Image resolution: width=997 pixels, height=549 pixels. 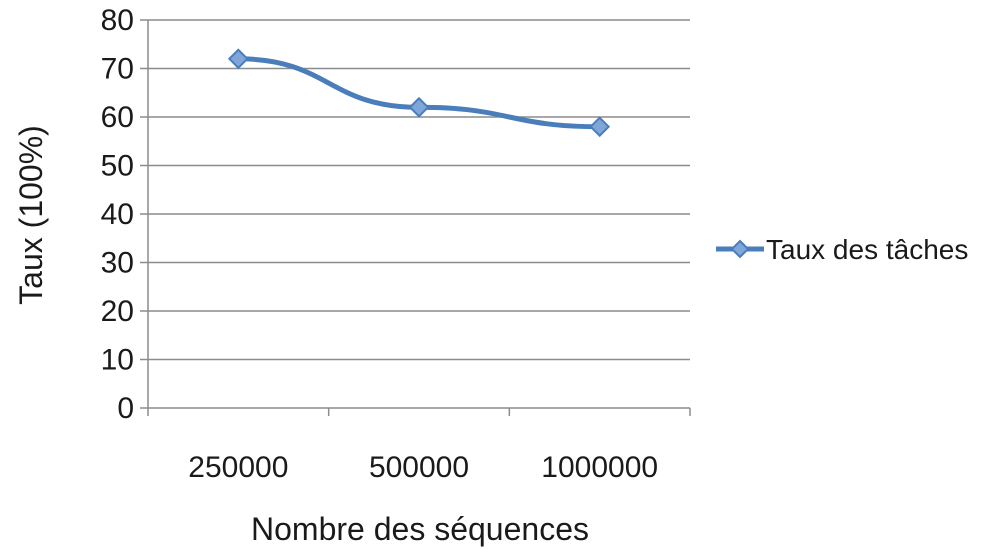 I want to click on y-tick-label: 60, so click(x=117, y=117).